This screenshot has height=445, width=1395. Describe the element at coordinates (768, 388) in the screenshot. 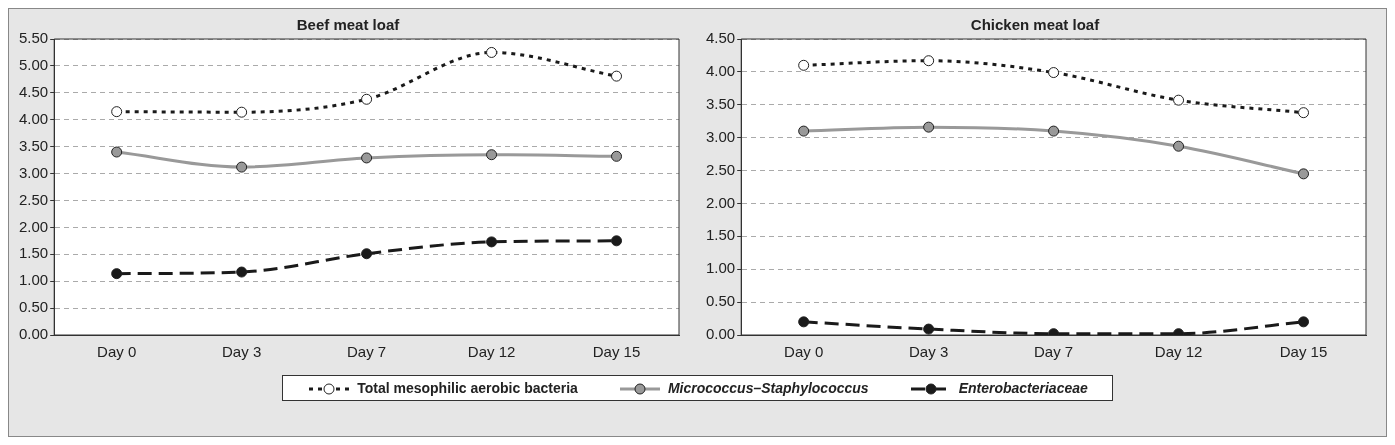

I see `legend-label: Micrococcus–Staphylococcus` at that location.